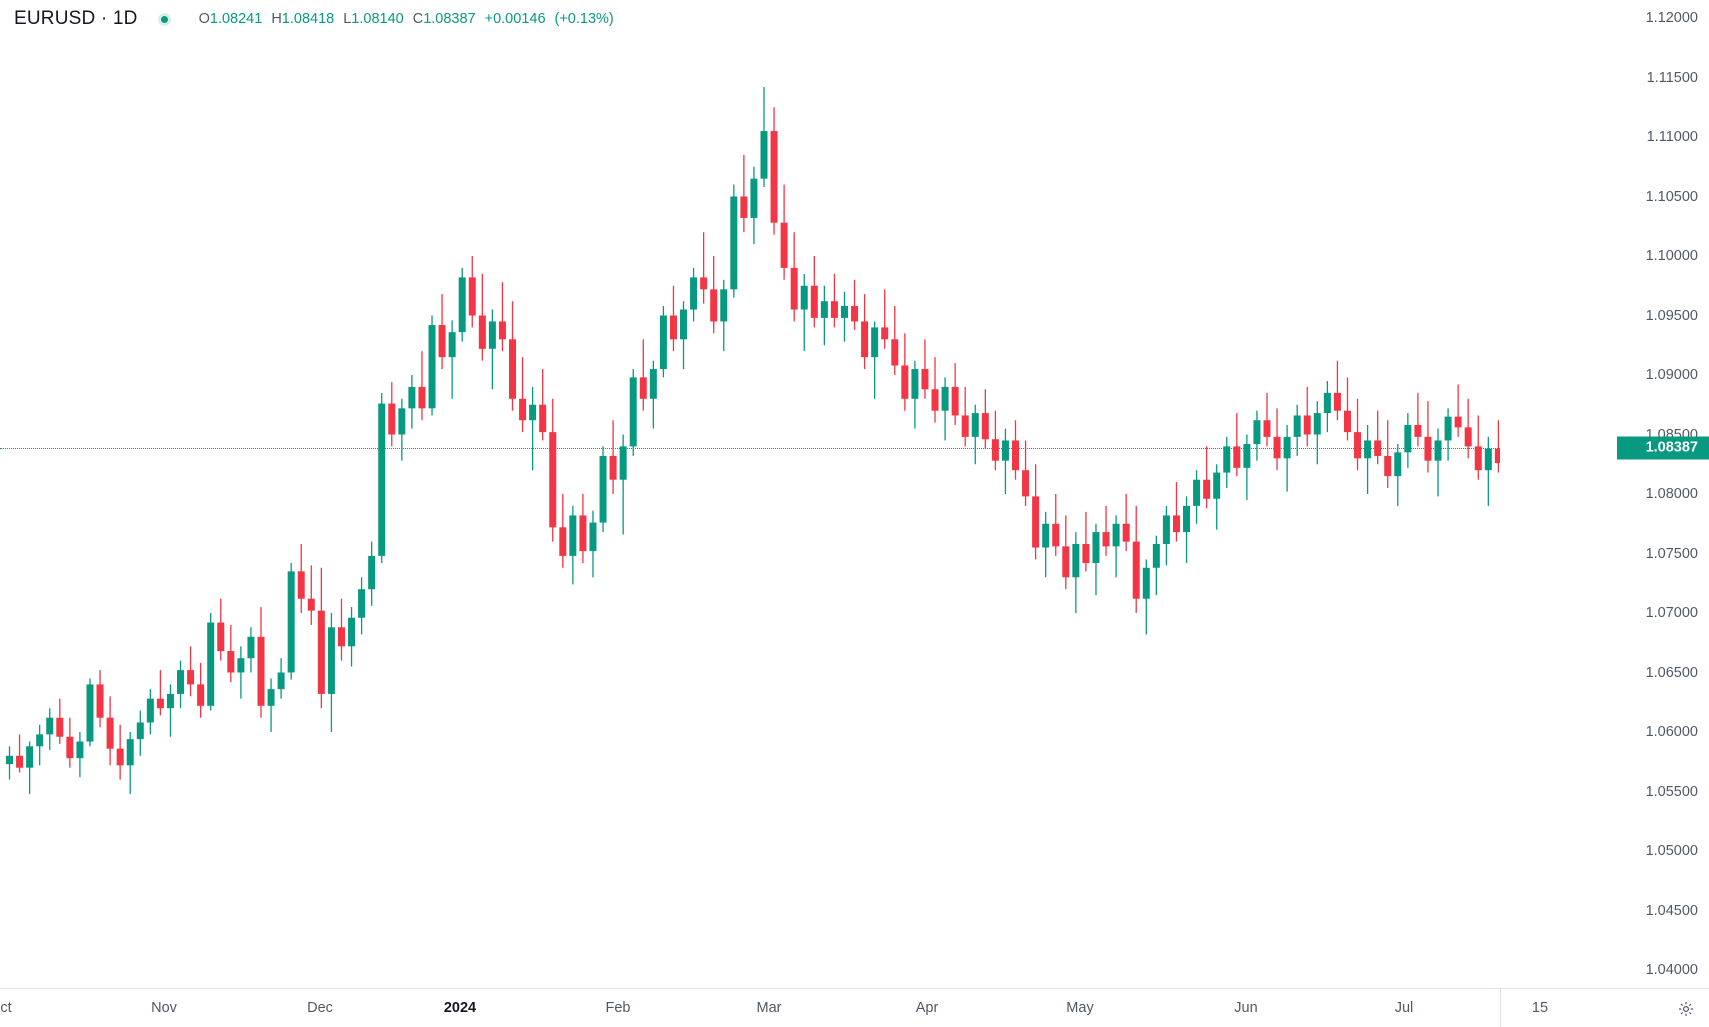  I want to click on price-tick: 1.08000, so click(1671, 494).